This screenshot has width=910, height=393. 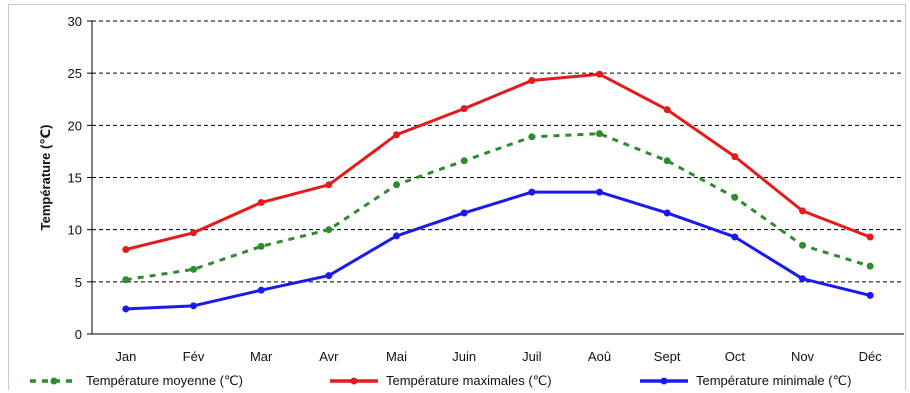 I want to click on x-tick-label-6: Juil, so click(x=532, y=356).